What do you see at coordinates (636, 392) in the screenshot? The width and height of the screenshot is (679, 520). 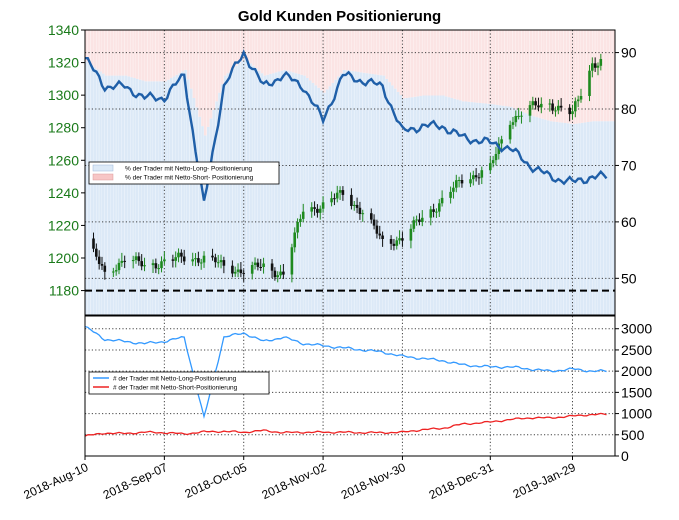 I see `y2-tick-label: 1500` at bounding box center [636, 392].